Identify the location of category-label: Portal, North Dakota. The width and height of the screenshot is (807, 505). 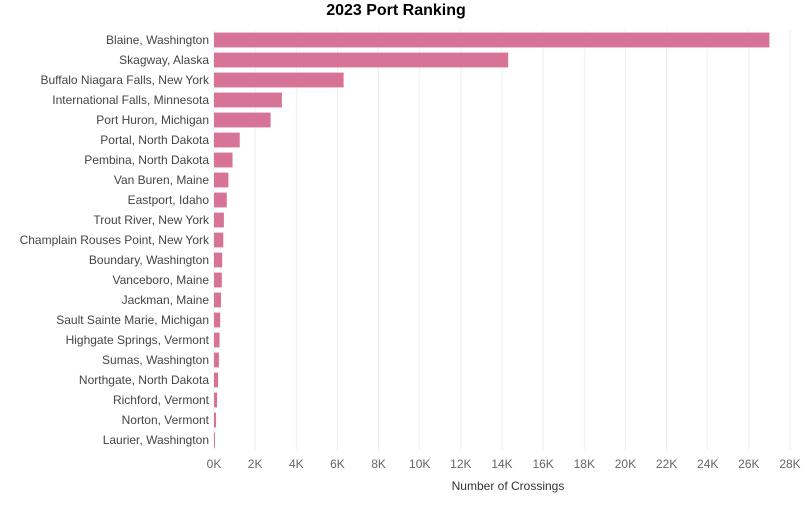
(154, 140).